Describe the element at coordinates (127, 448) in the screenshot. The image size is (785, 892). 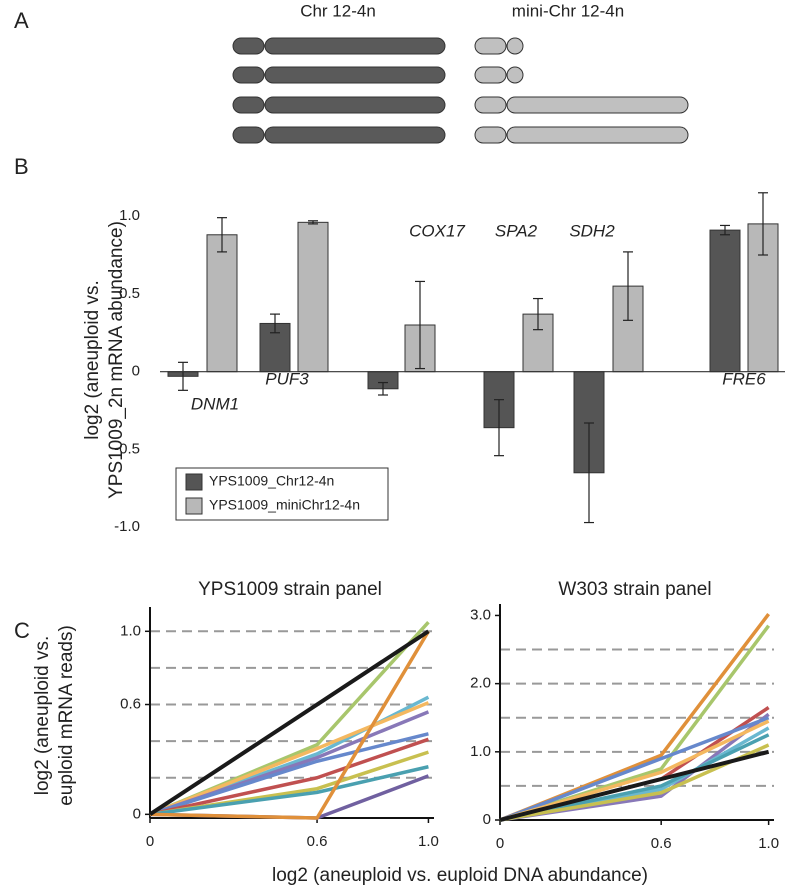
I see `y-tick-label: -0.5` at that location.